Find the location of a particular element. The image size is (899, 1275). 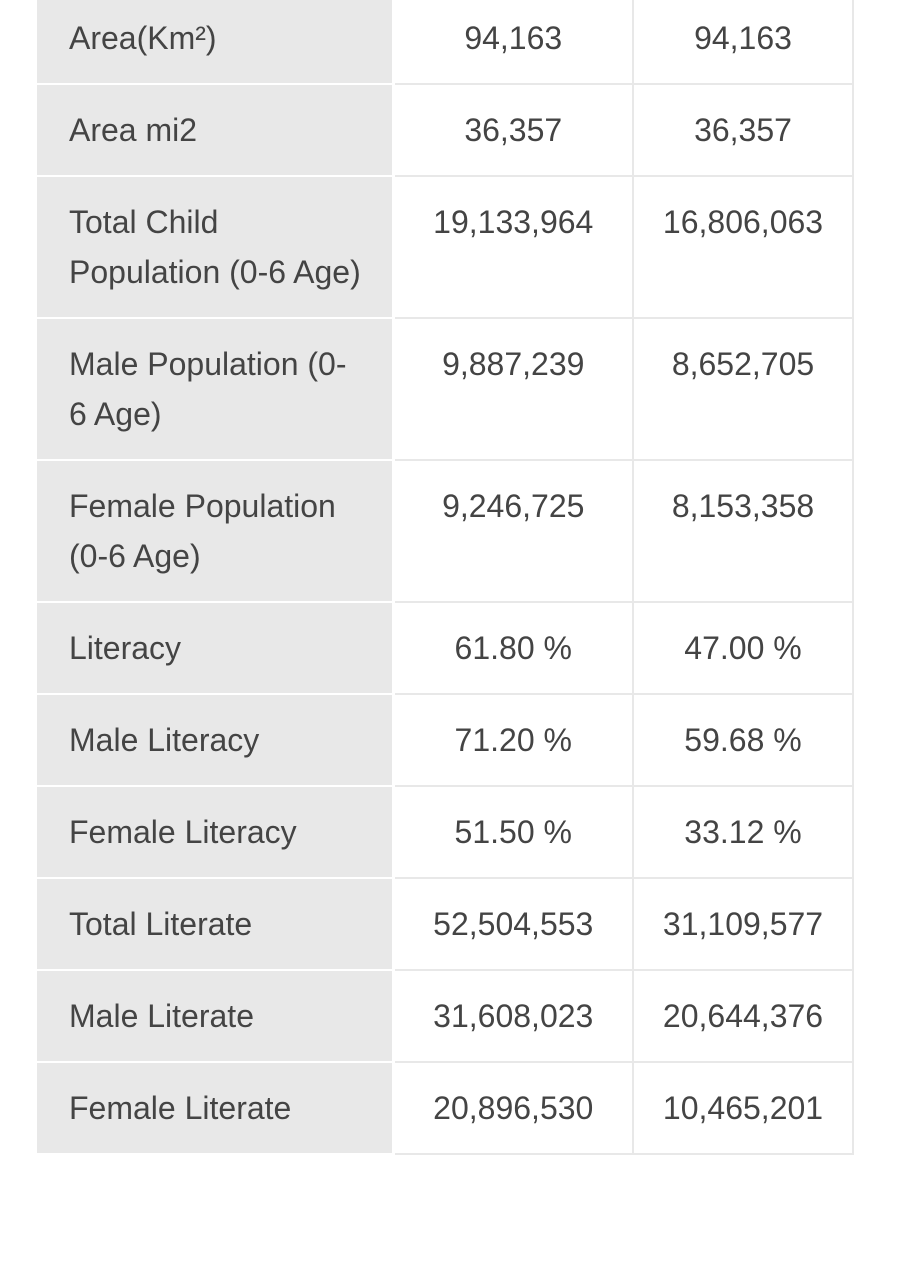

row-label: Area(Km²) is located at coordinates (216, 42).